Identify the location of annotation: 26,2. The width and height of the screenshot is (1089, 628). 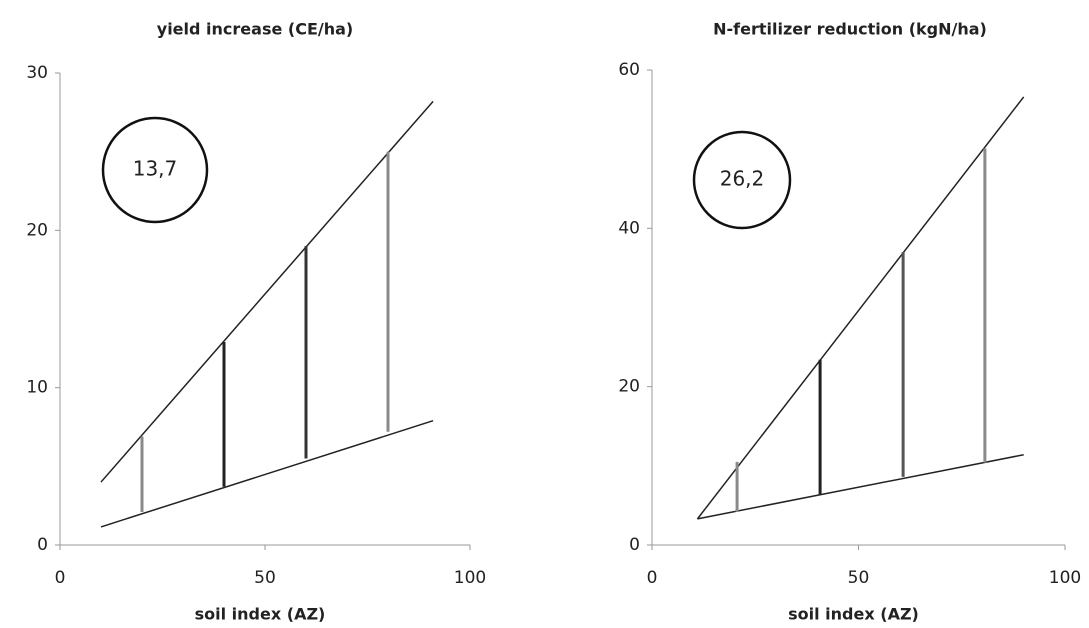
(742, 179).